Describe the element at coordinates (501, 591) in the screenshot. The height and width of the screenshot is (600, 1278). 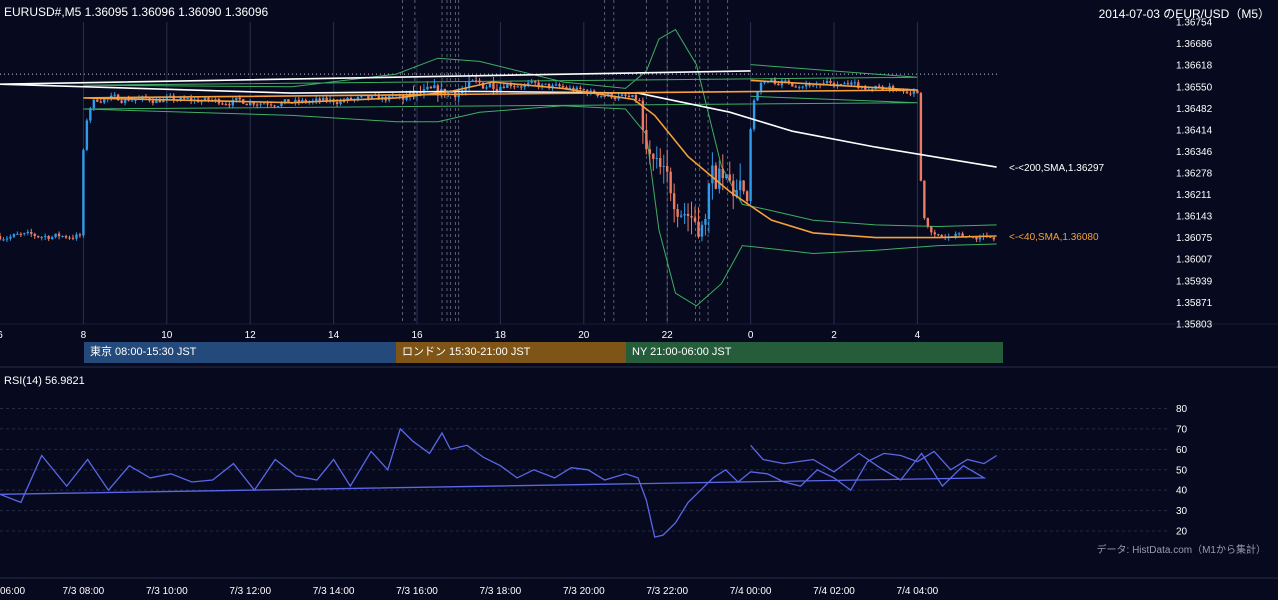
I see `time-tick-label: 7/3 18:00` at that location.